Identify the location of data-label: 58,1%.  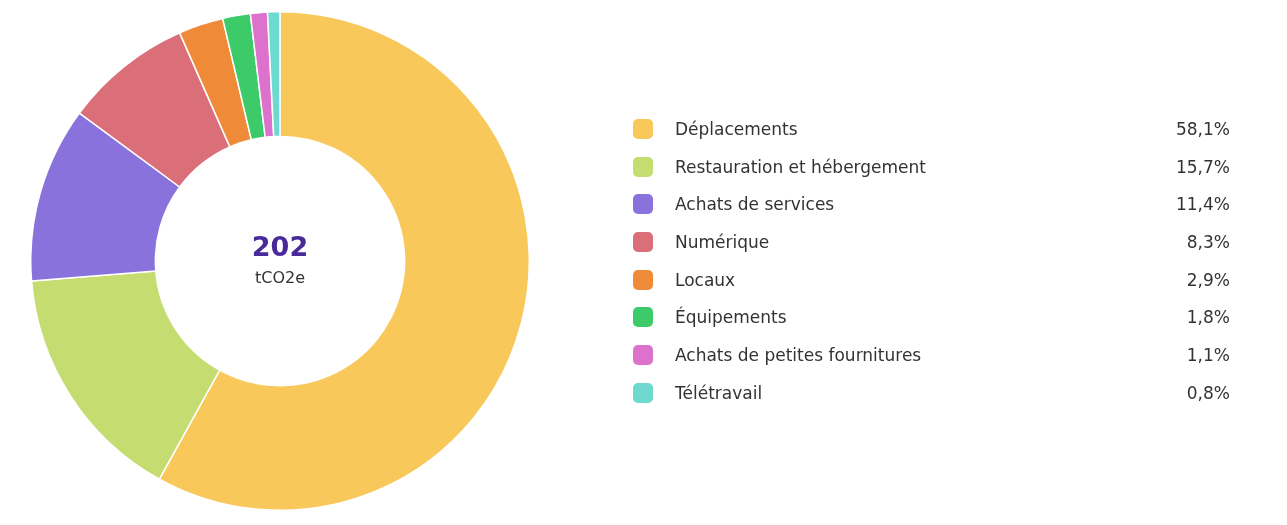
(1202, 128).